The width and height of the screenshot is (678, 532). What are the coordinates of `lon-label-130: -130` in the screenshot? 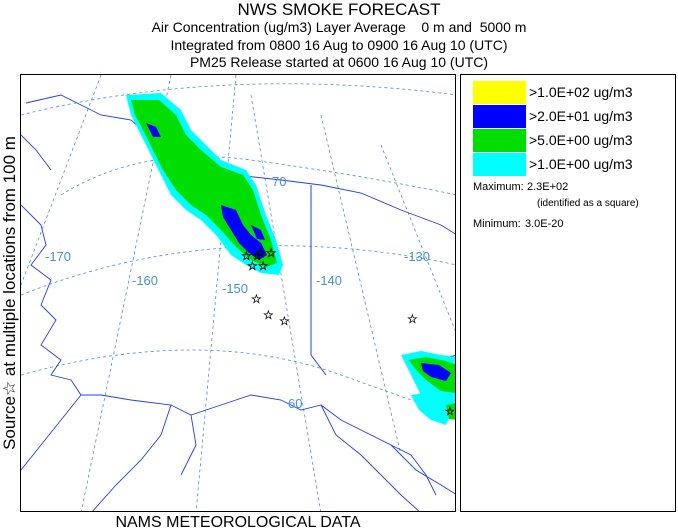 It's located at (417, 256).